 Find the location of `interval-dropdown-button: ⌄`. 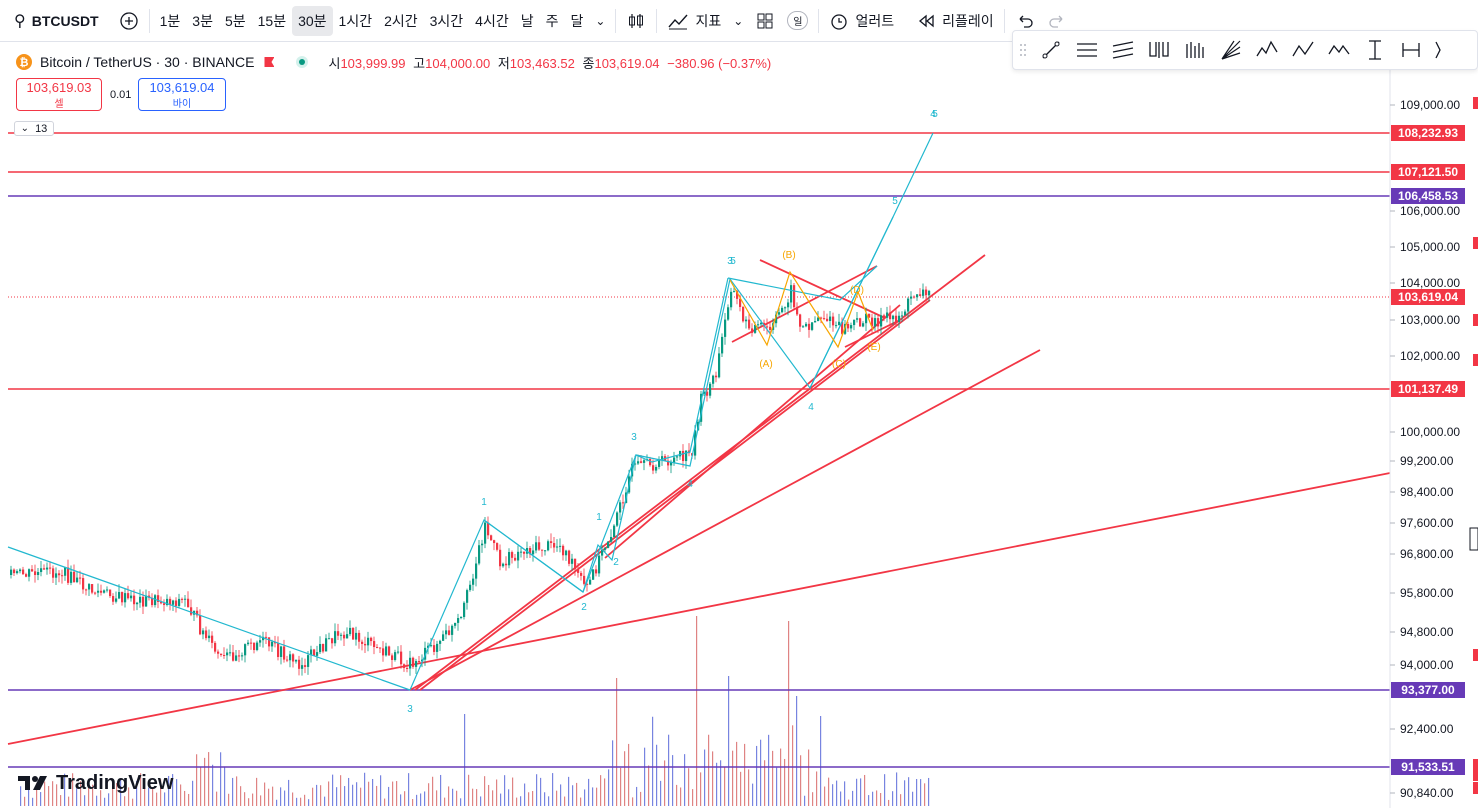

interval-dropdown-button: ⌄ is located at coordinates (600, 21).